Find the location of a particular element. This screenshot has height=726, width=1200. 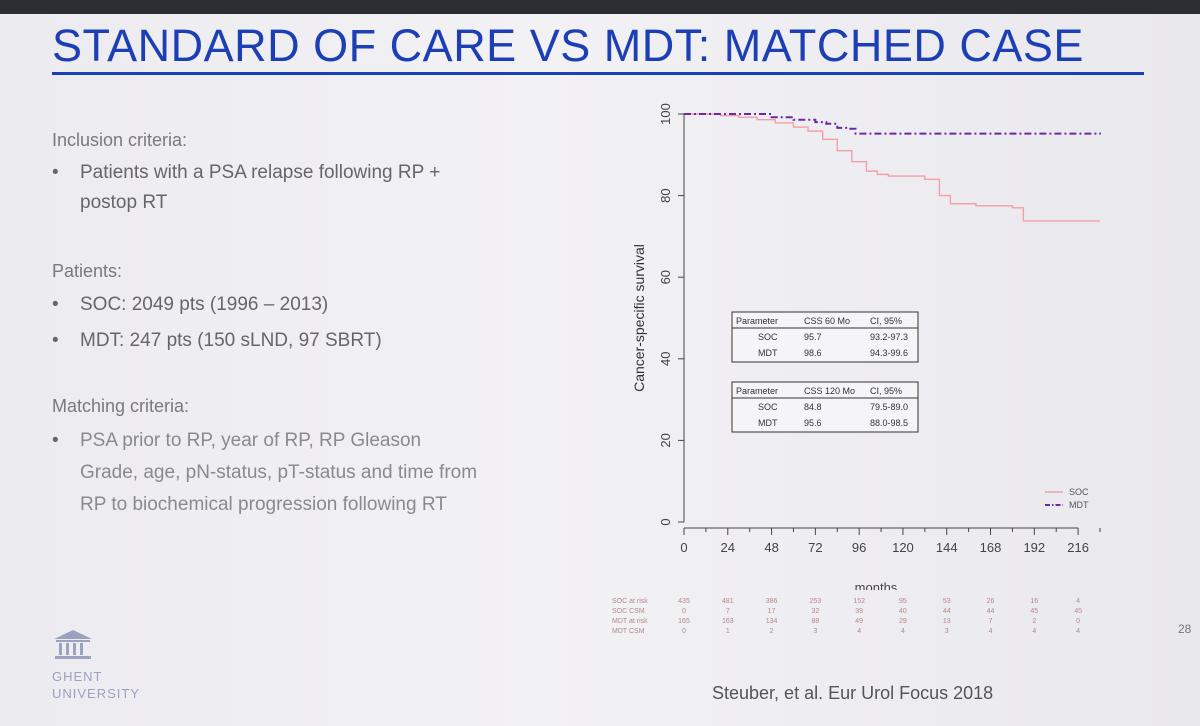

x-tick-label: 96 is located at coordinates (859, 547).